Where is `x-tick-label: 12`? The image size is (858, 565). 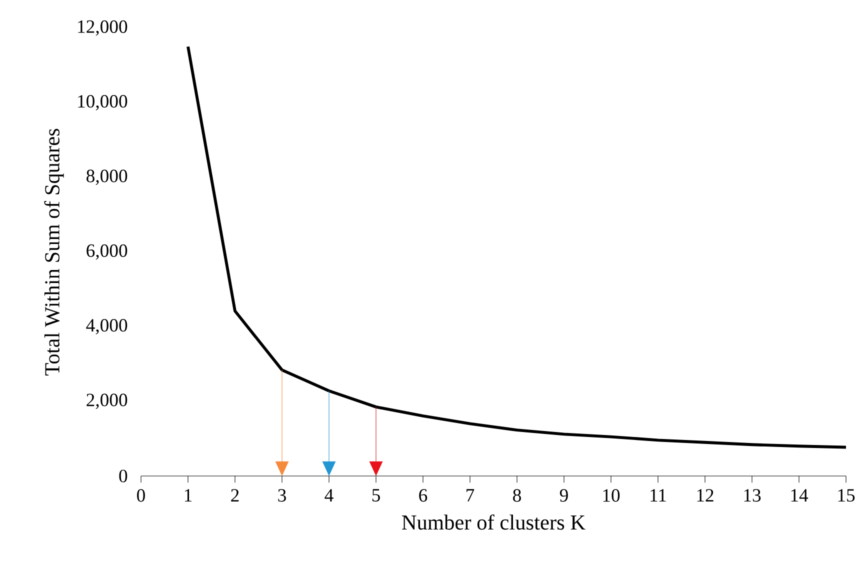
x-tick-label: 12 is located at coordinates (705, 495).